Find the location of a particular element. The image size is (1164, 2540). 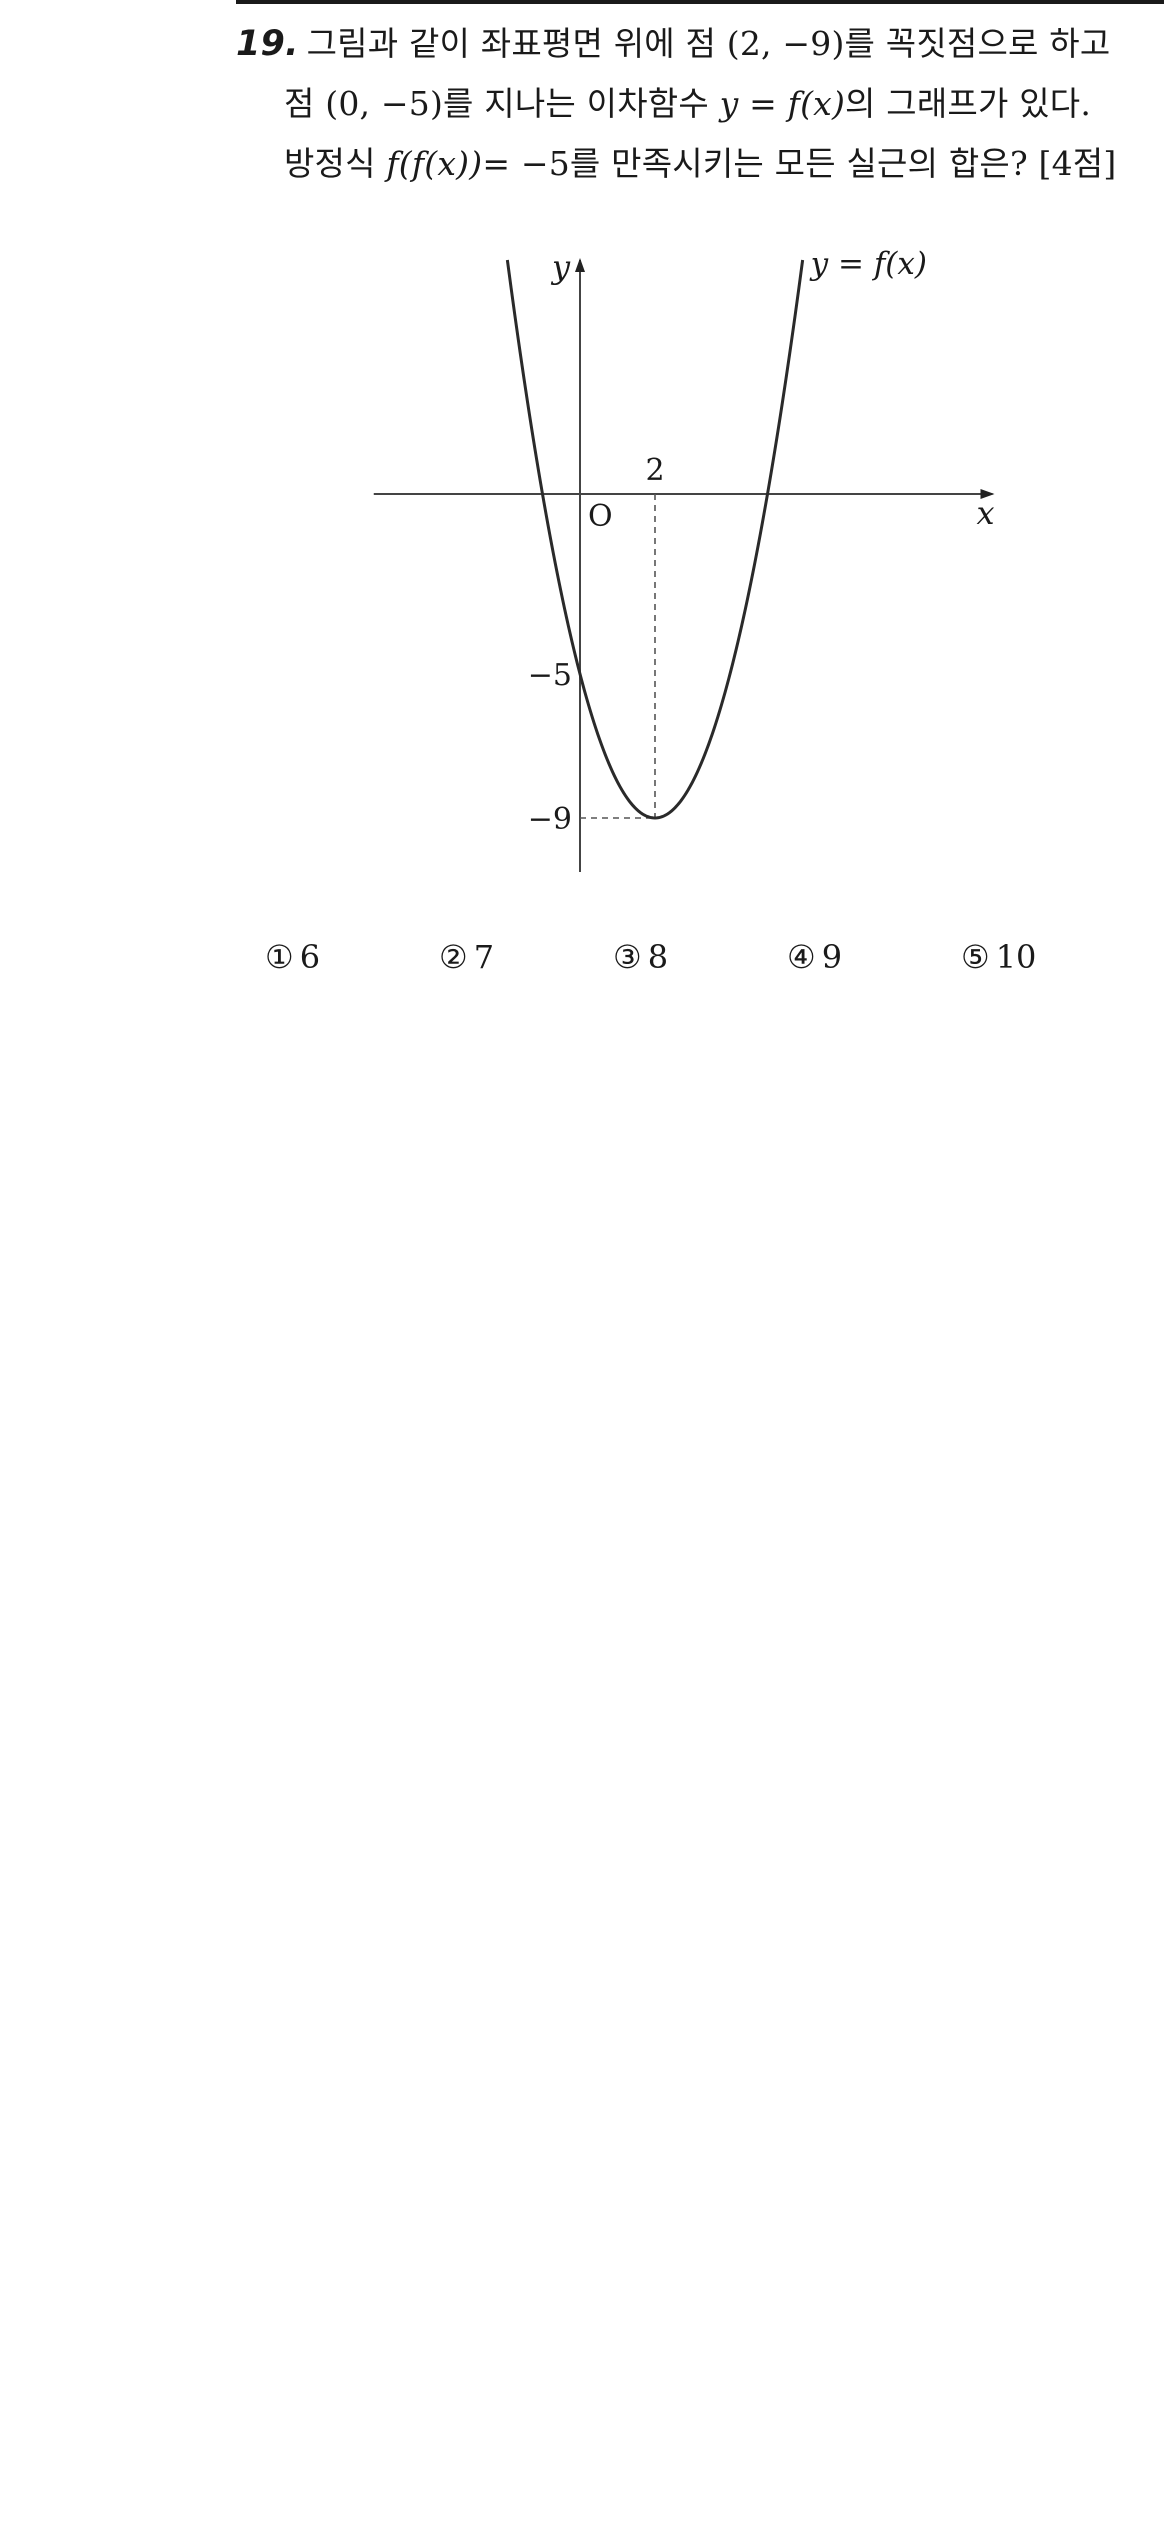

choice-1-value: 6 is located at coordinates (310, 957).